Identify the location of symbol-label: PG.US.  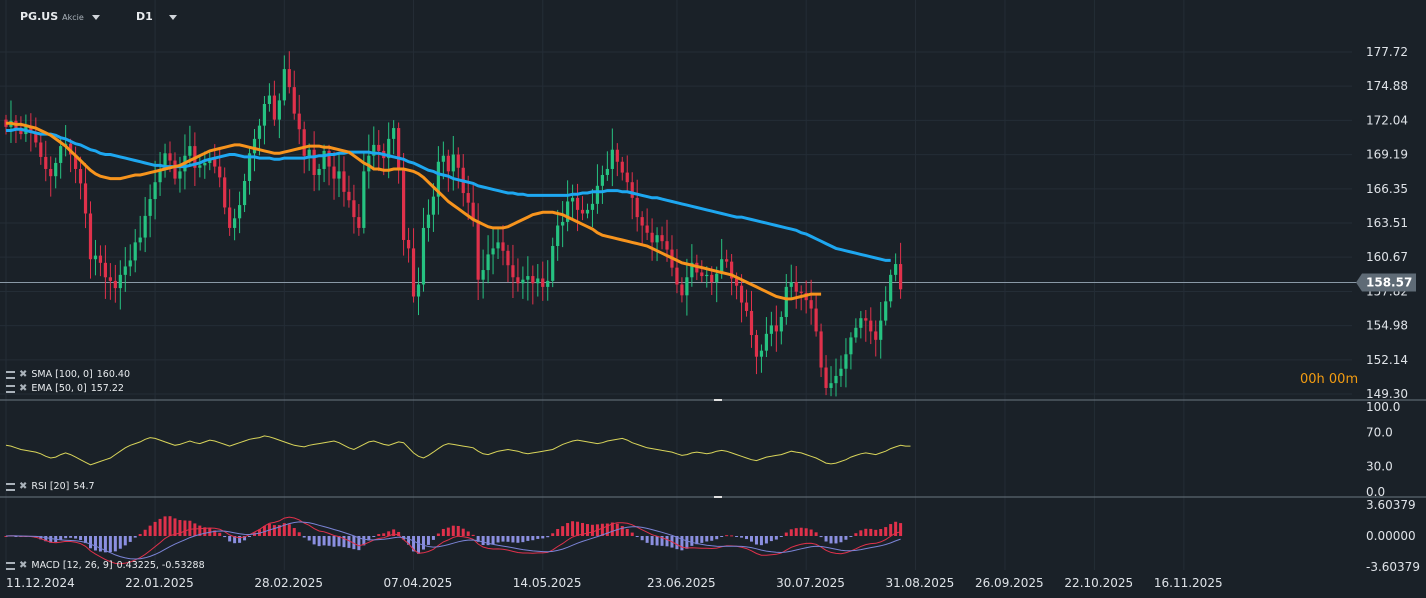
(39, 16).